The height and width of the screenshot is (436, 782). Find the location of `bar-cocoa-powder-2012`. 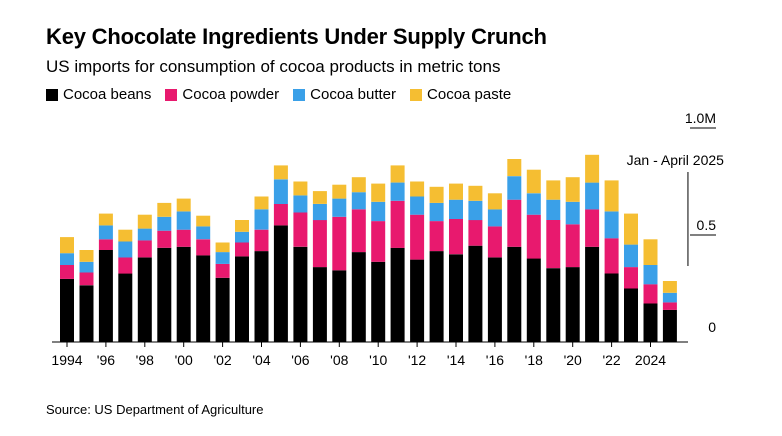

bar-cocoa-powder-2012 is located at coordinates (417, 237).